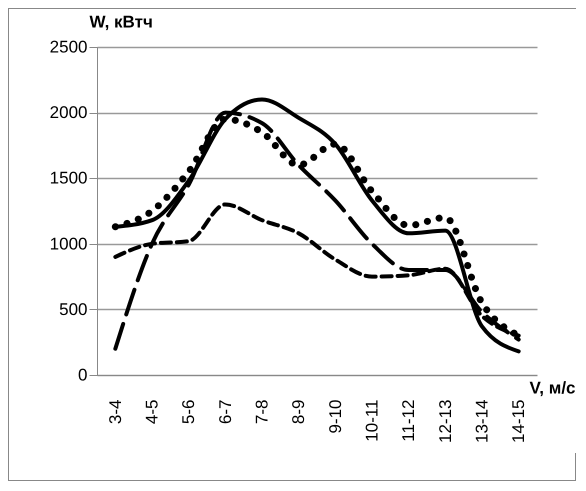  I want to click on x-axis-title: V, м/с, so click(553, 388).